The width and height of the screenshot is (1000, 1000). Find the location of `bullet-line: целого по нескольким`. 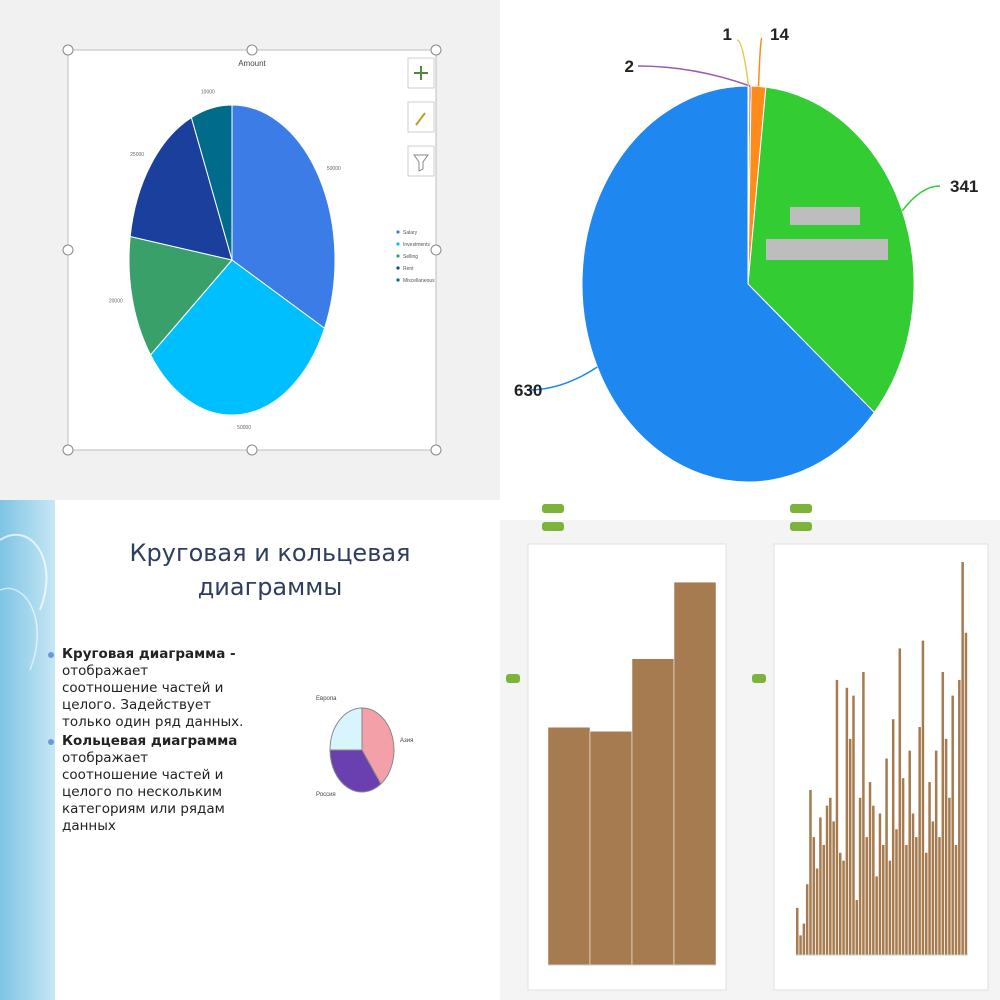

bullet-line: целого по нескольким is located at coordinates (142, 792).